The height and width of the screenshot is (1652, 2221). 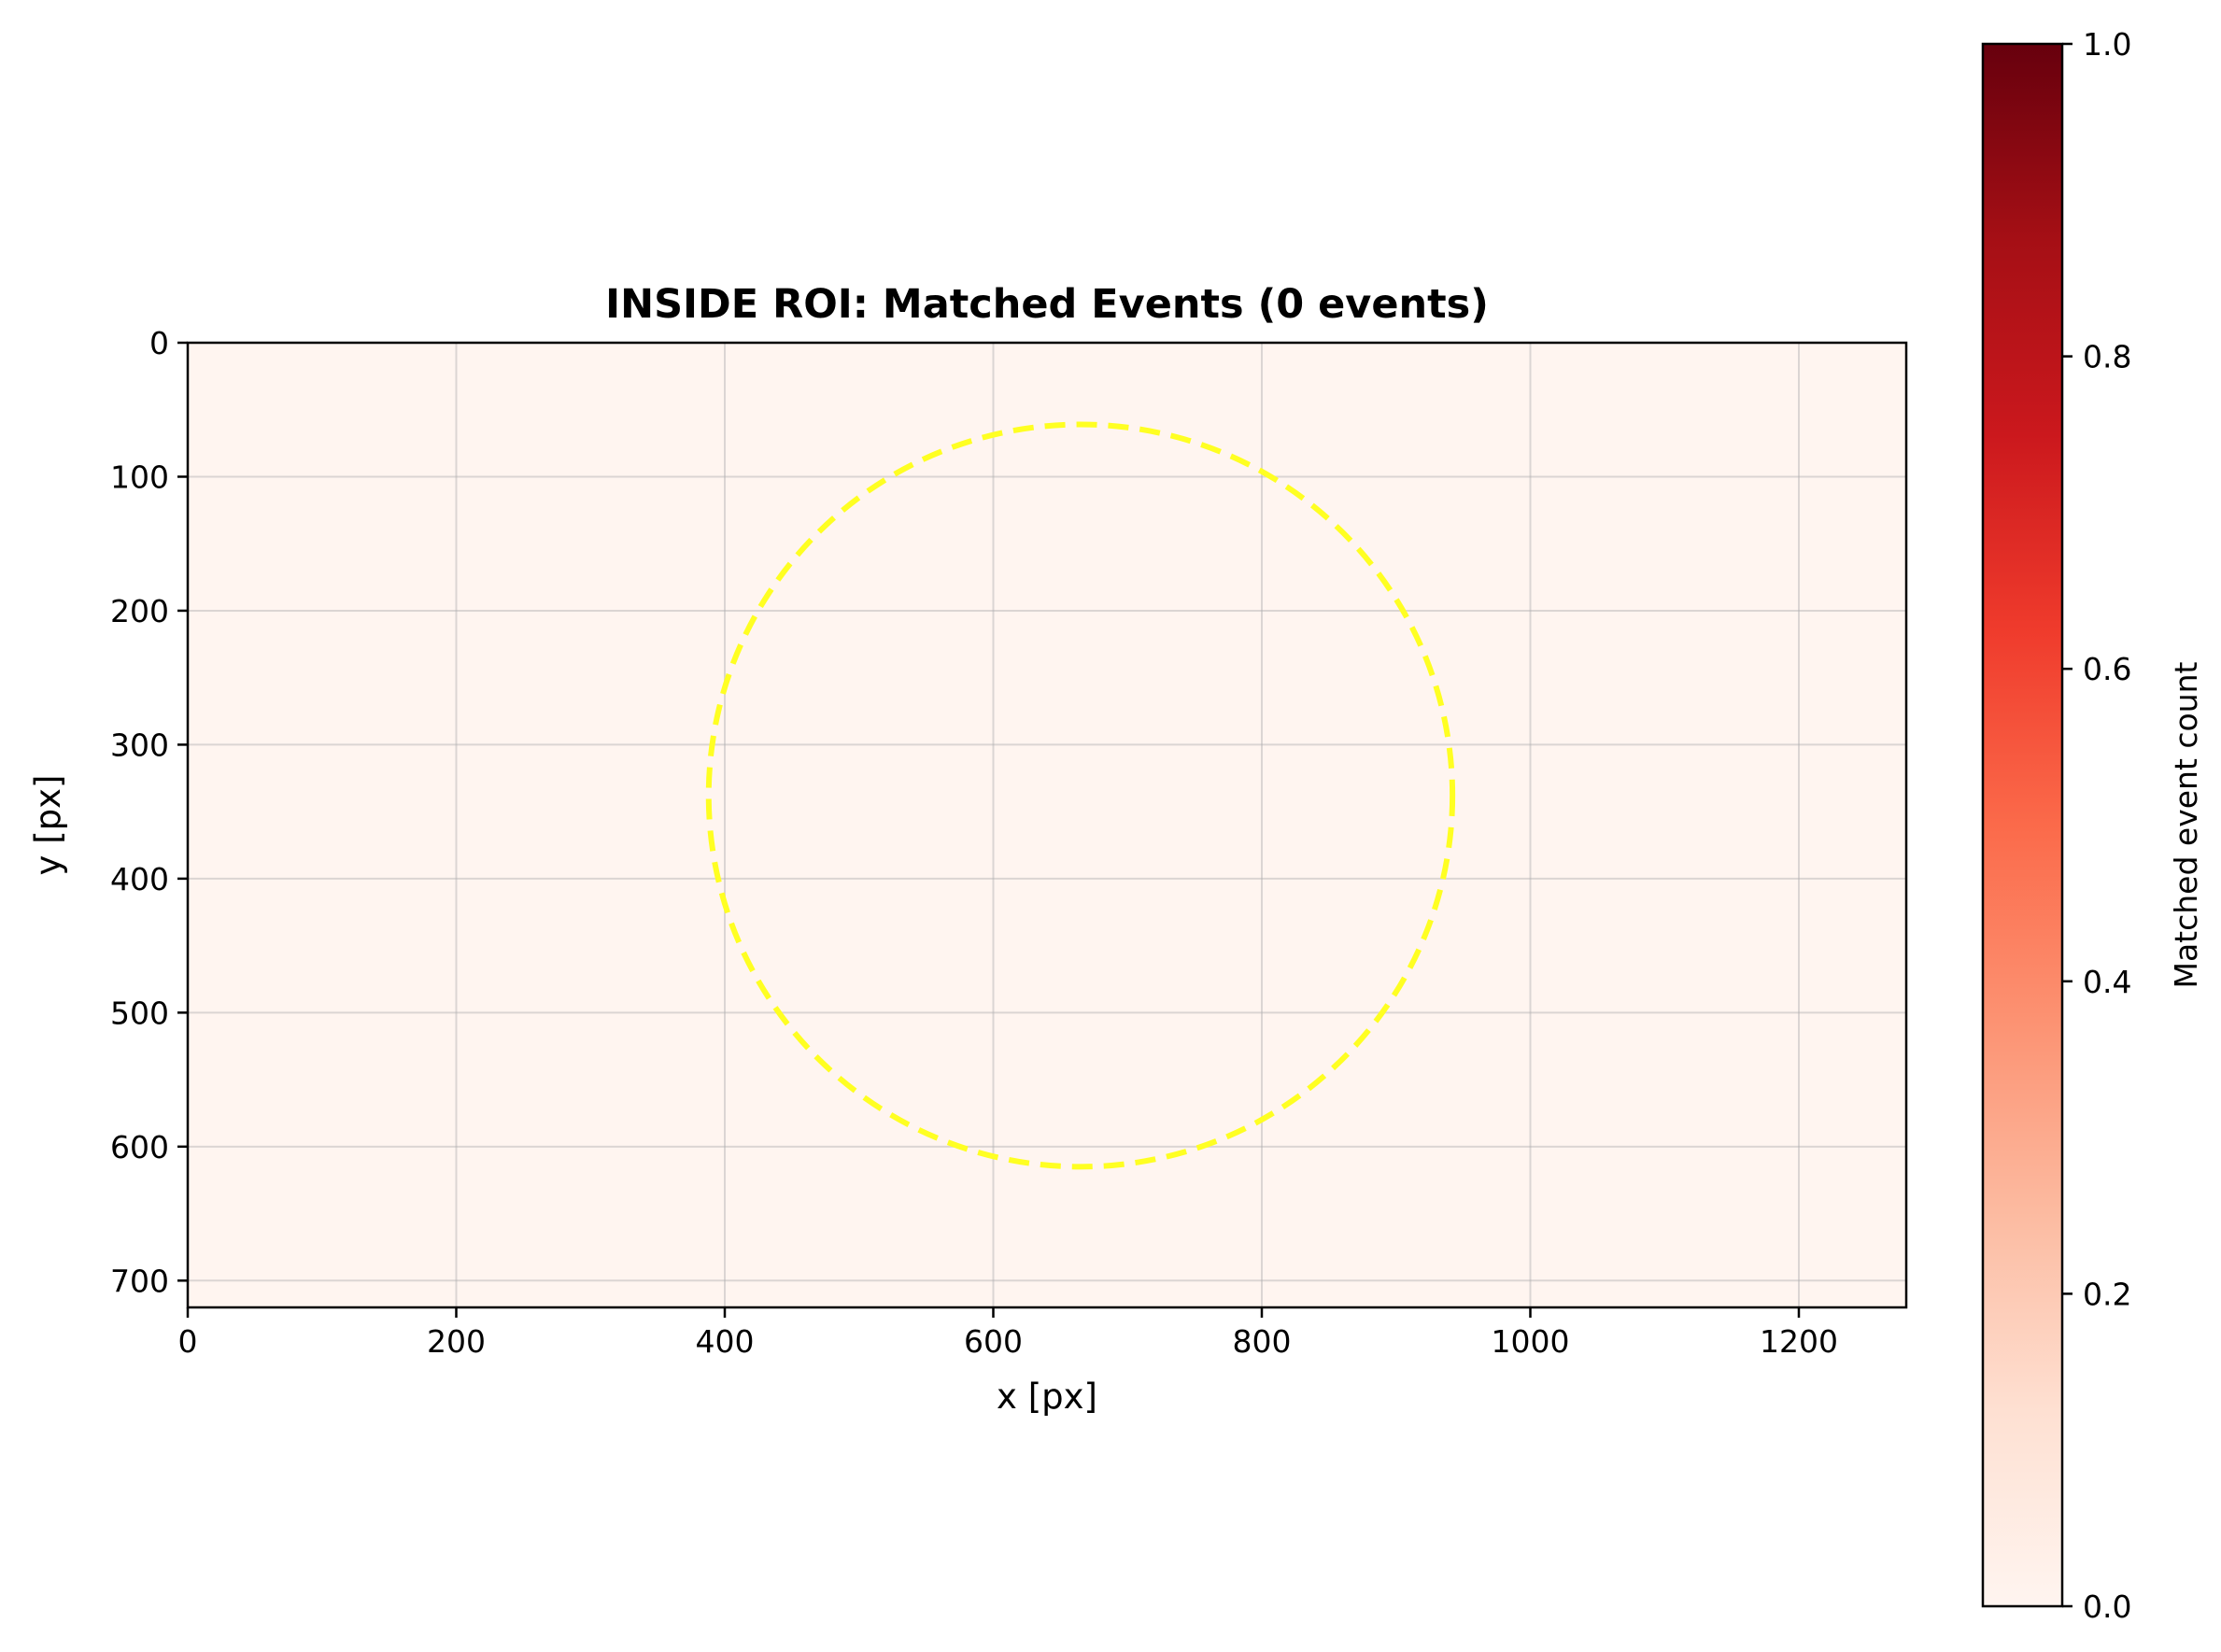 I want to click on colorbar: 0.0 0.2 0.4 0.6 0.8 1.0, so click(x=2056, y=825).